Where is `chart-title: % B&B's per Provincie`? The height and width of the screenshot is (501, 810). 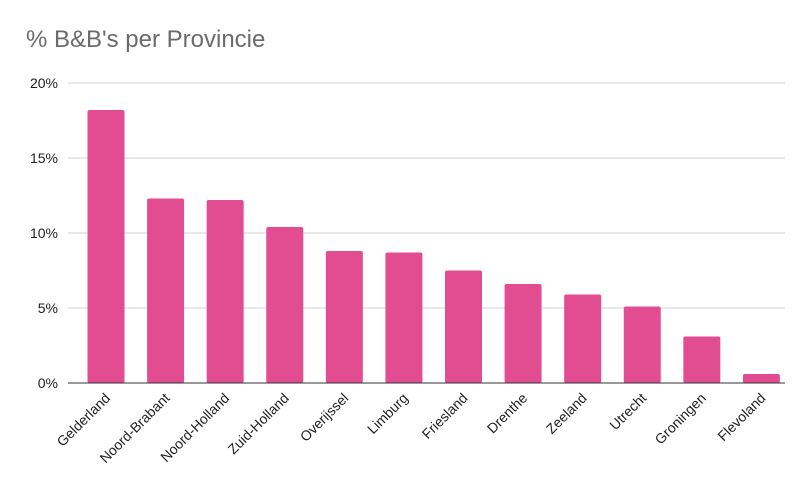 chart-title: % B&B's per Provincie is located at coordinates (146, 39).